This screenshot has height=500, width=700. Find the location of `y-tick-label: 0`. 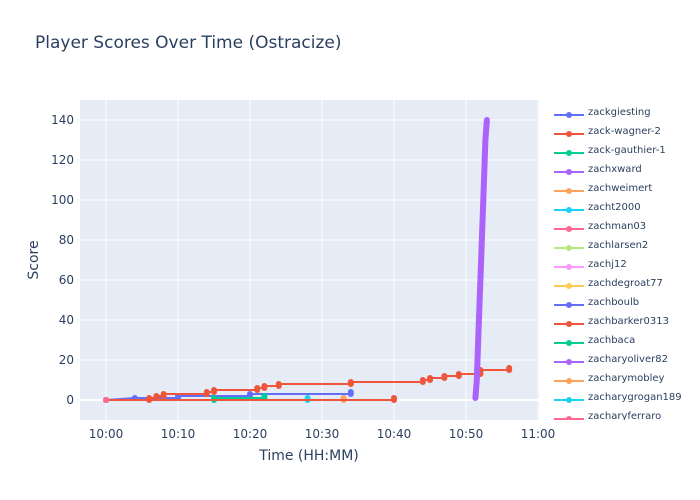

y-tick-label: 0 is located at coordinates (70, 400).